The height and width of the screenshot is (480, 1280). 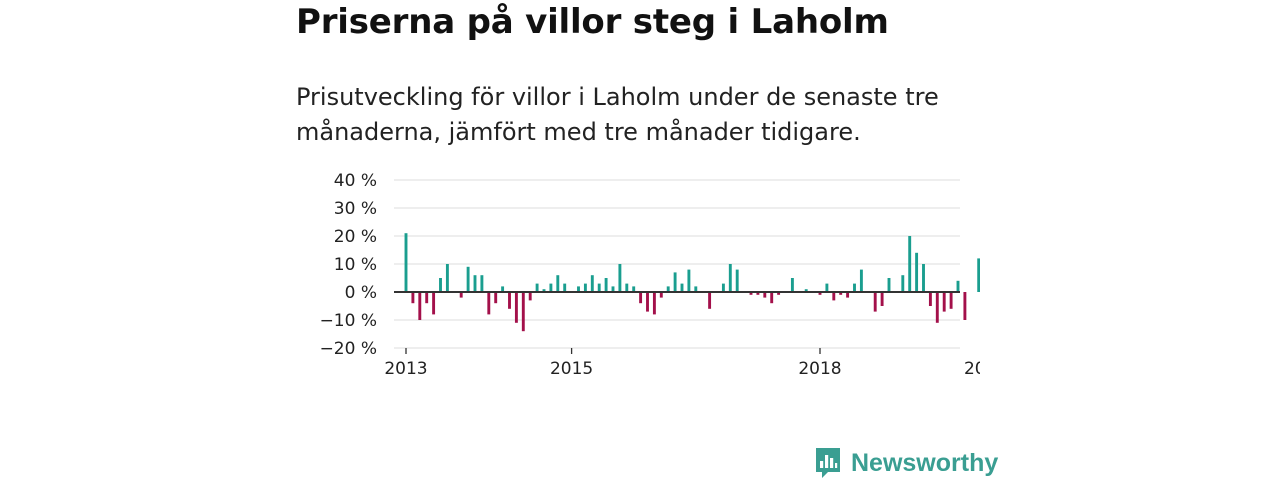 I want to click on x-axis: 201320152018202020232025, so click(x=682, y=363).